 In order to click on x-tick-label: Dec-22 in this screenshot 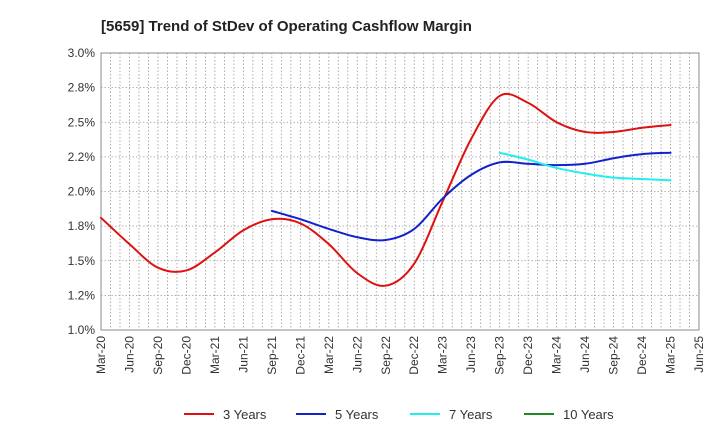, I will do `click(414, 355)`.